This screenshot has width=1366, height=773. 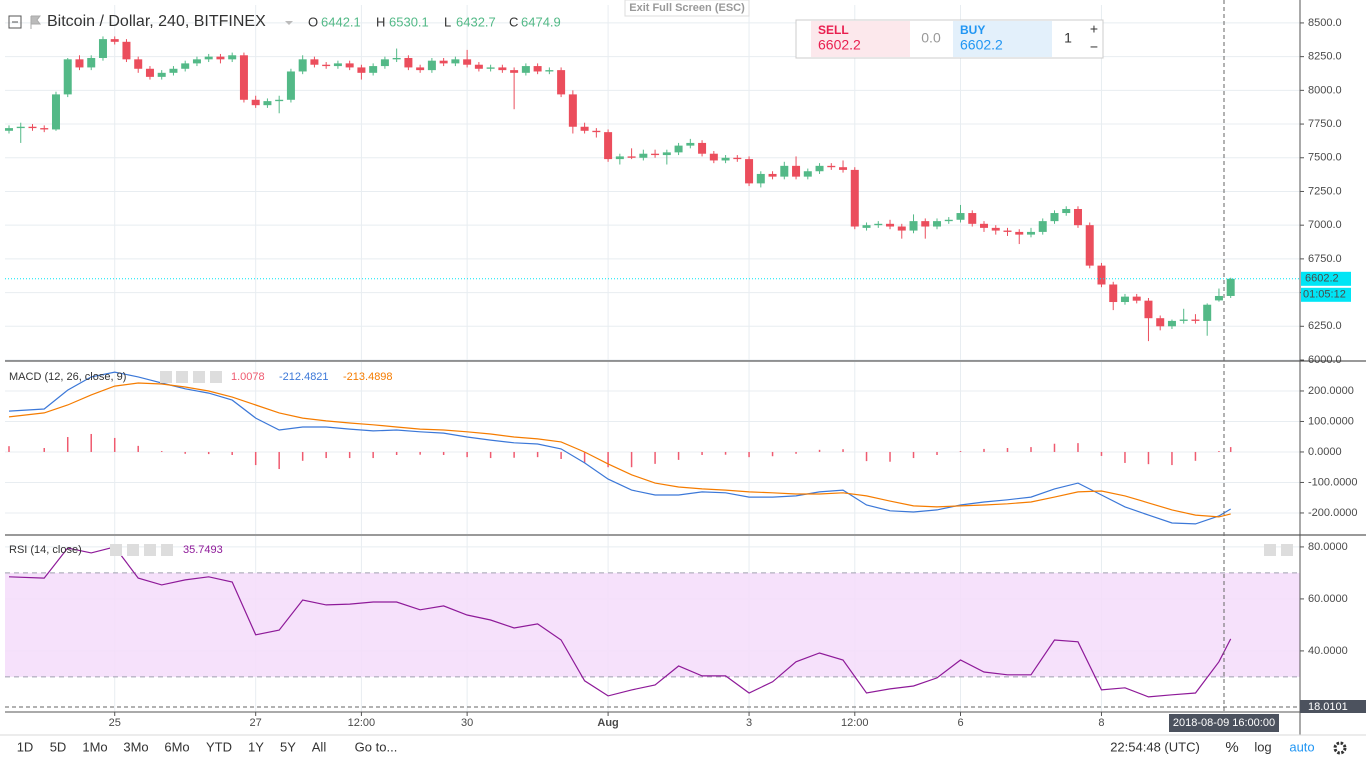 What do you see at coordinates (1325, 57) in the screenshot?
I see `y-tick-label: 8250.0` at bounding box center [1325, 57].